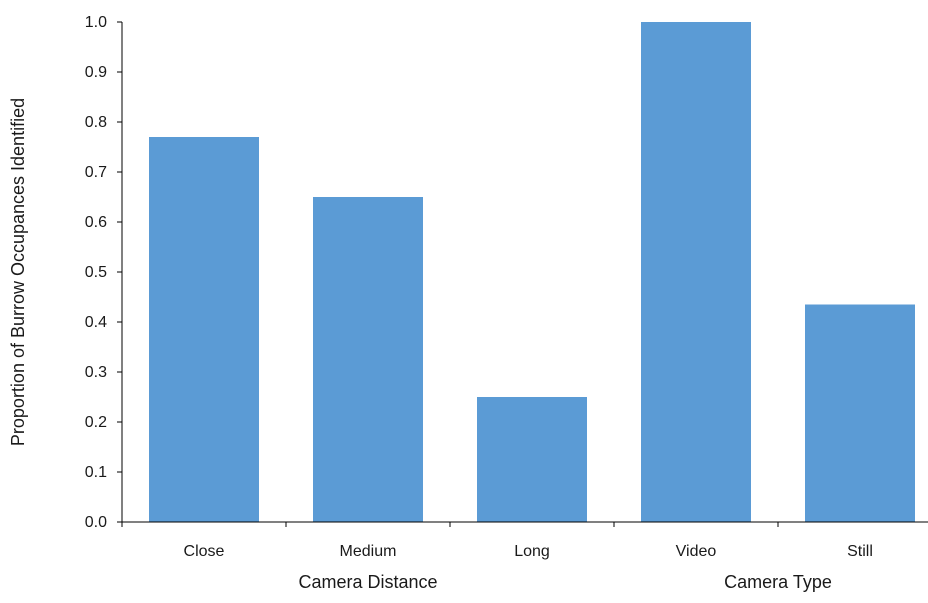 The width and height of the screenshot is (928, 603). Describe the element at coordinates (96, 222) in the screenshot. I see `y-tick-label: 0.6` at that location.